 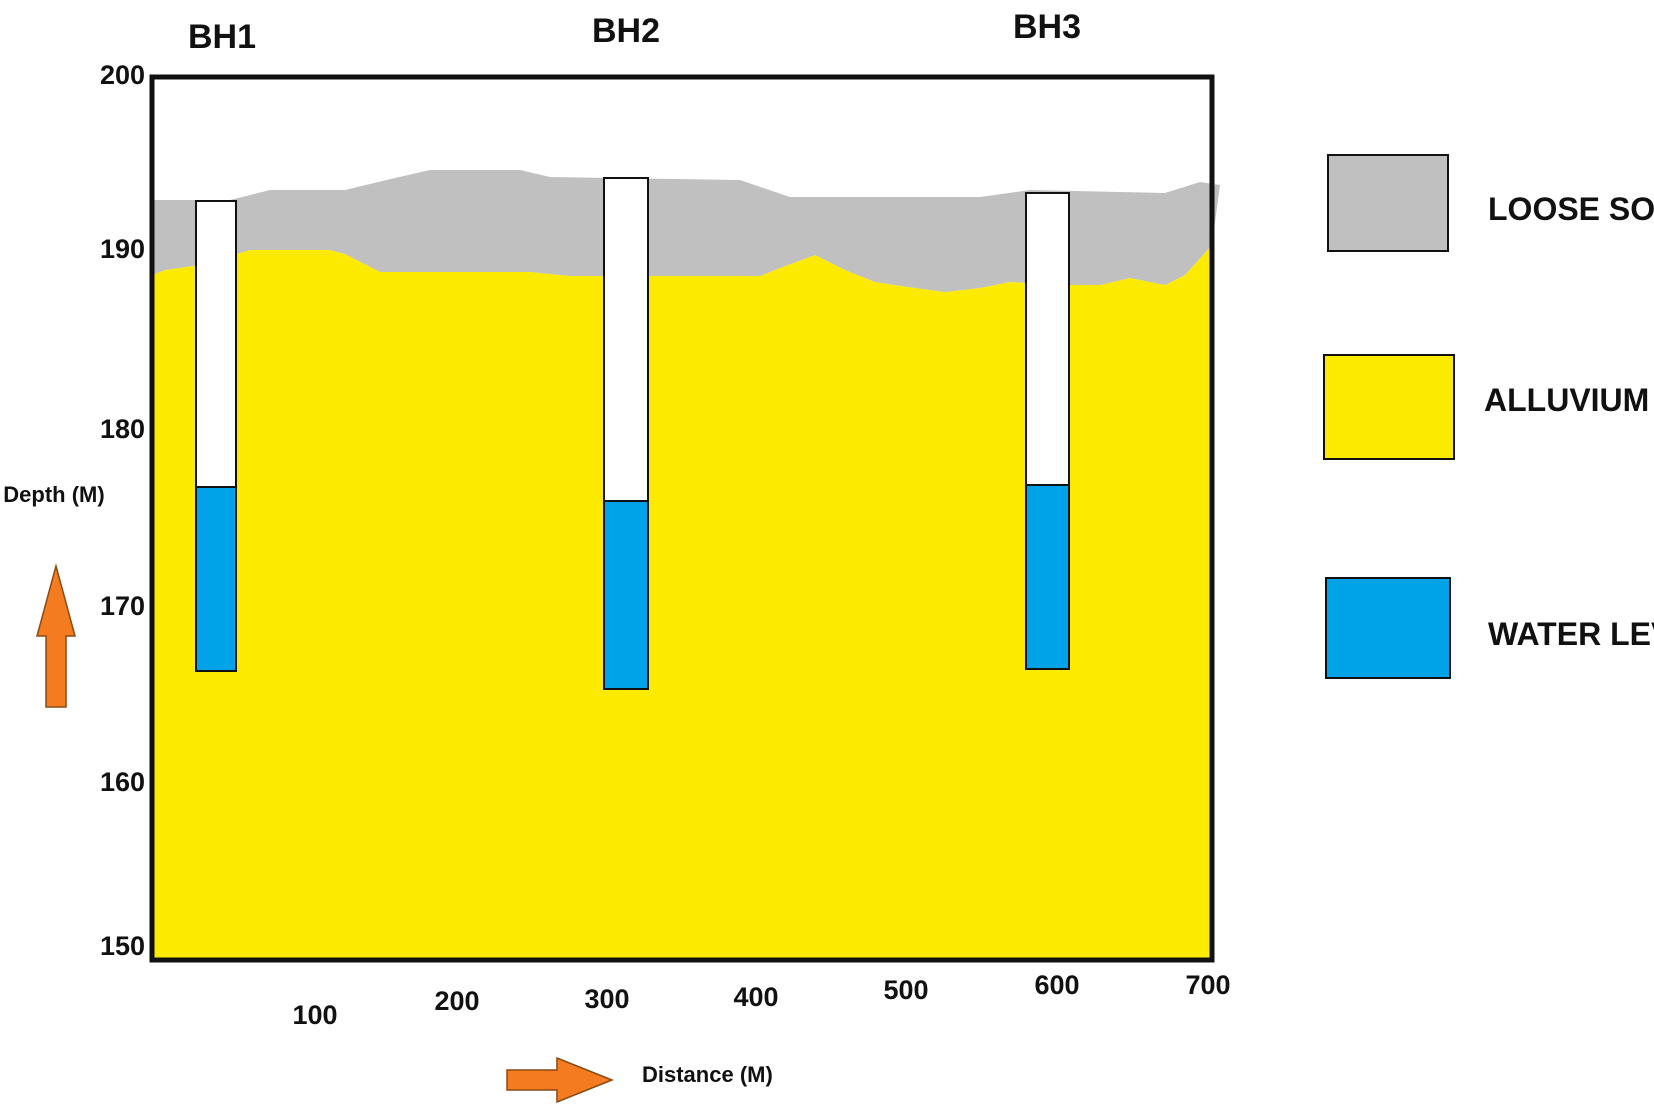 What do you see at coordinates (122, 946) in the screenshot?
I see `y-tick-label: 150` at bounding box center [122, 946].